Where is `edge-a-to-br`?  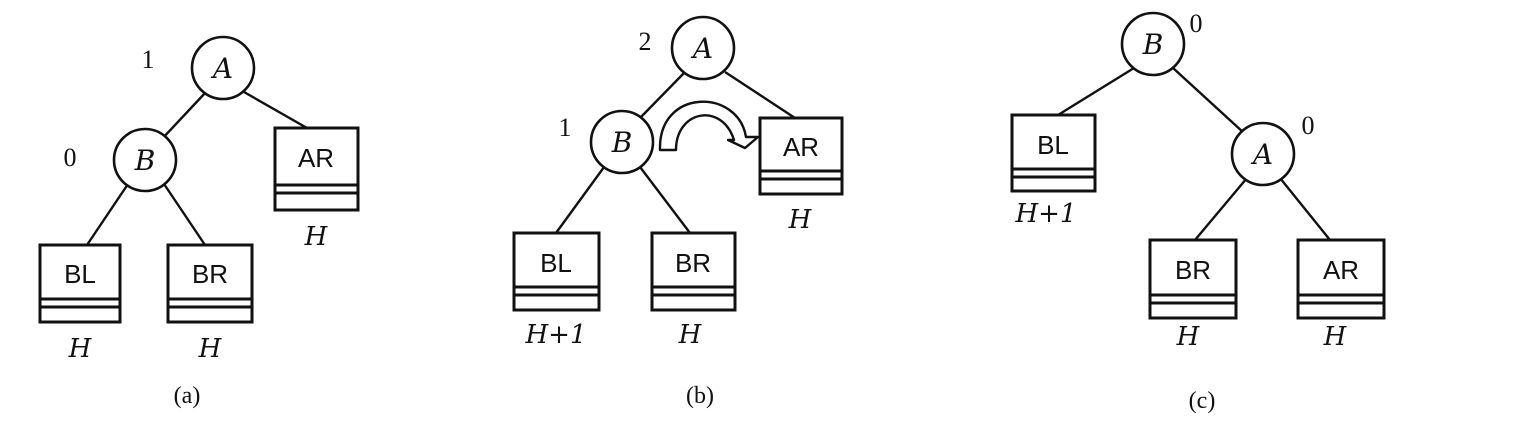 edge-a-to-br is located at coordinates (1221, 209).